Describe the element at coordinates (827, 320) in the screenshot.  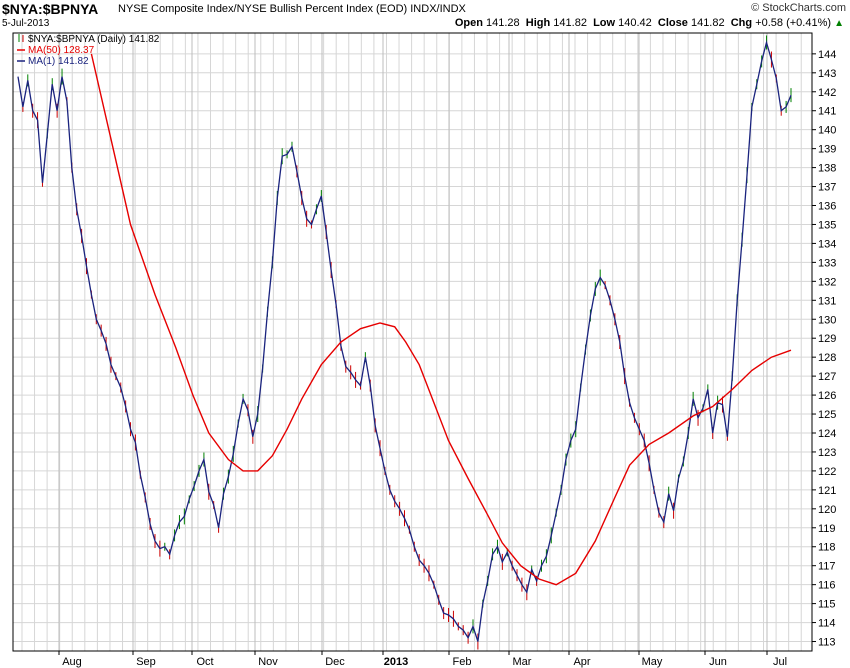
I see `y-tick-label: 130` at that location.